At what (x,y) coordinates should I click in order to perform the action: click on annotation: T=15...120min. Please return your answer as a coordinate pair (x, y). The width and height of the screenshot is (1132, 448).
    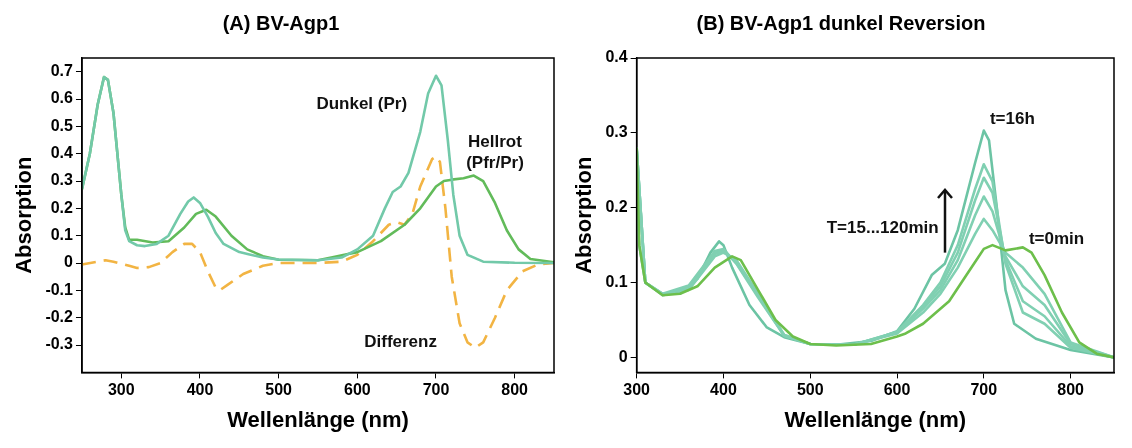
    Looking at the image, I should click on (882, 228).